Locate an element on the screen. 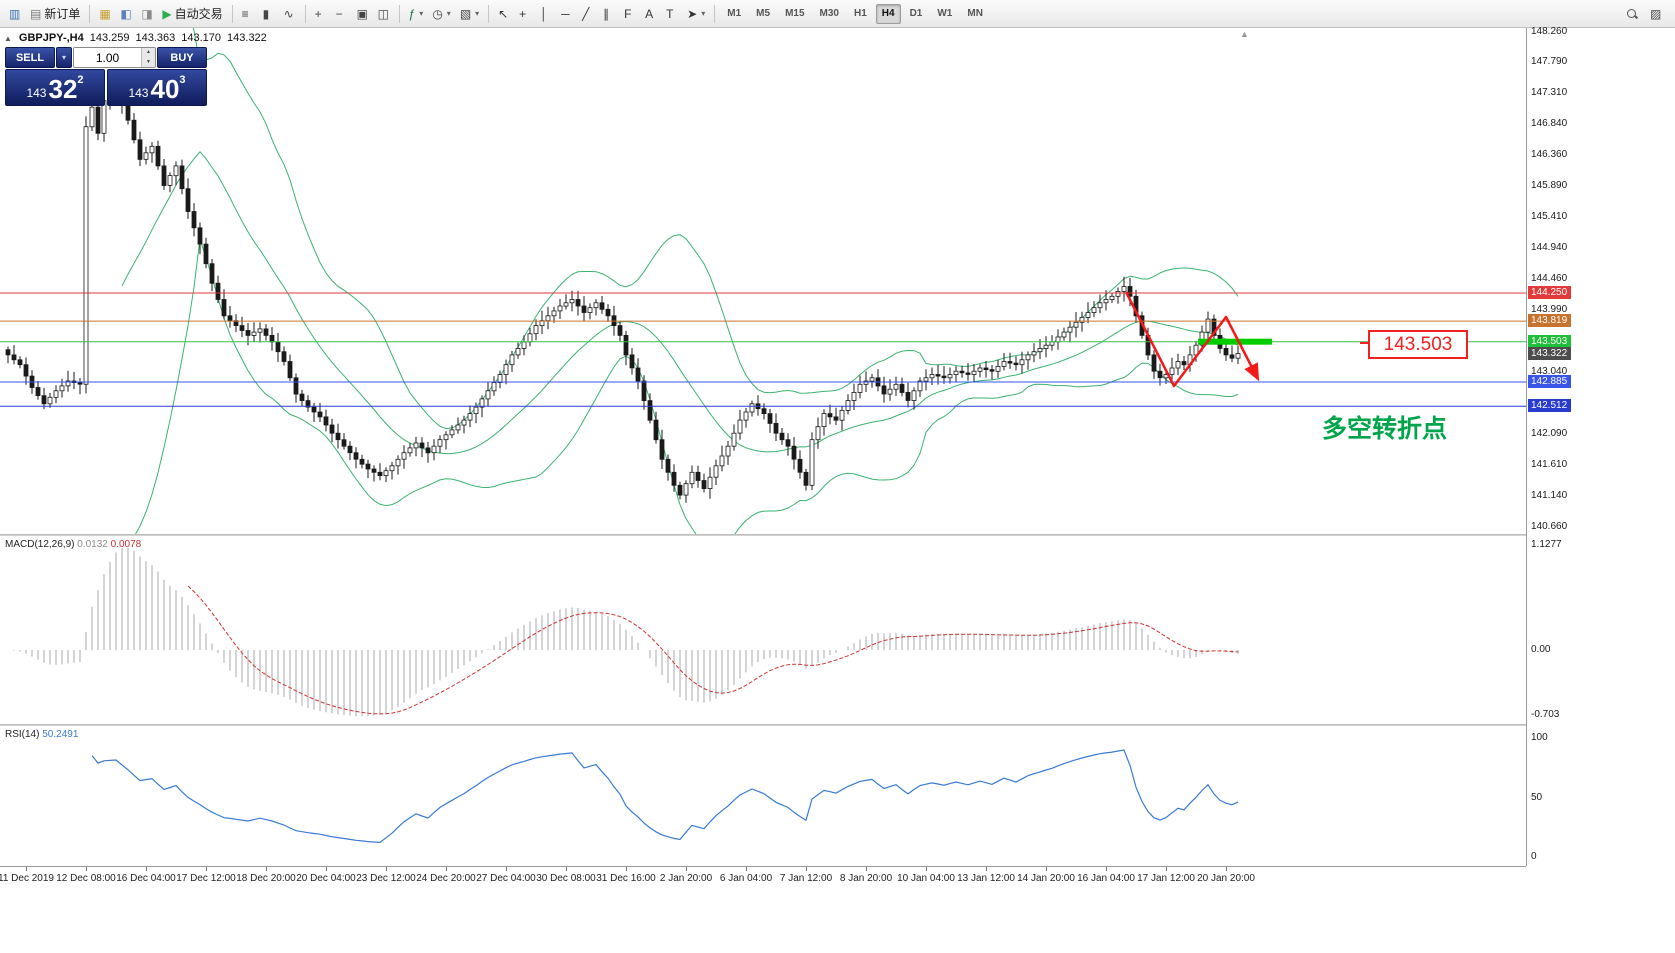  timeframe-m15-button: M15 is located at coordinates (794, 14).